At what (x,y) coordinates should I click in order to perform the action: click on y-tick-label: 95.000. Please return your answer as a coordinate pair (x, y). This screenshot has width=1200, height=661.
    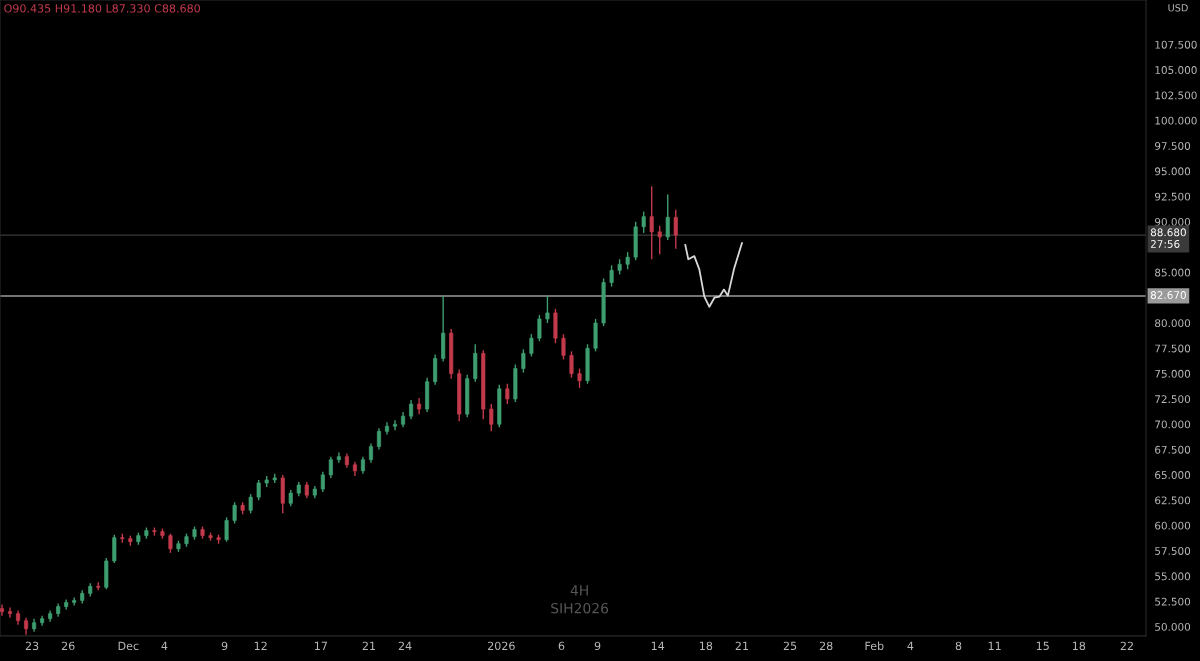
    Looking at the image, I should click on (1172, 171).